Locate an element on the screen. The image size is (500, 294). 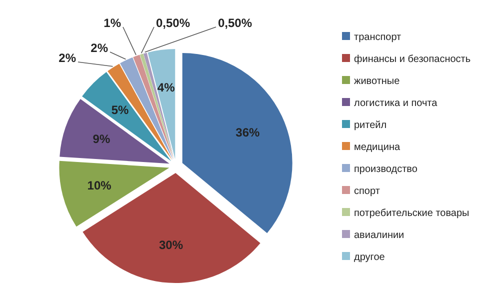
legend-label: транспорт is located at coordinates (378, 37).